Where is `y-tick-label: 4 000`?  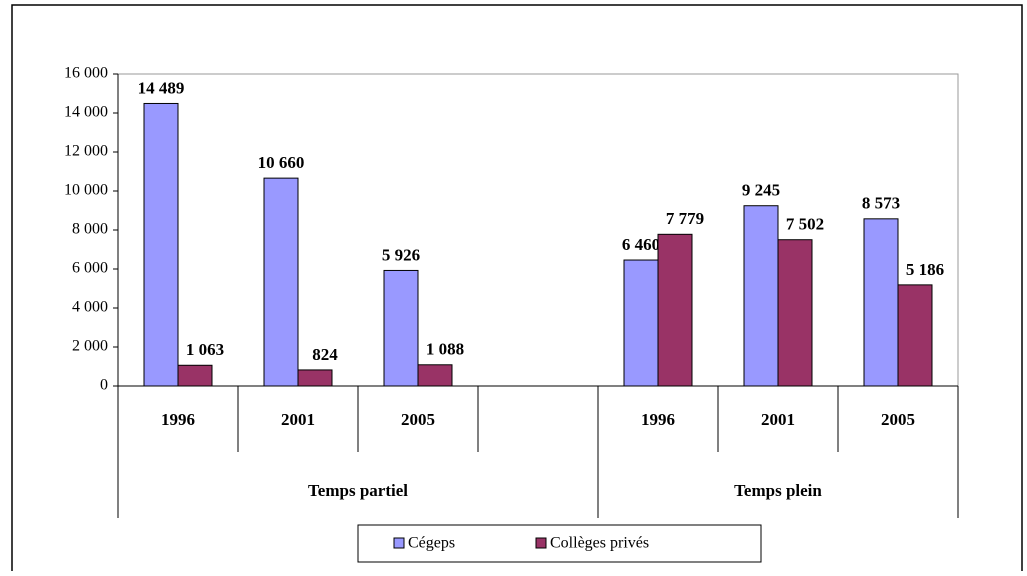
y-tick-label: 4 000 is located at coordinates (90, 307).